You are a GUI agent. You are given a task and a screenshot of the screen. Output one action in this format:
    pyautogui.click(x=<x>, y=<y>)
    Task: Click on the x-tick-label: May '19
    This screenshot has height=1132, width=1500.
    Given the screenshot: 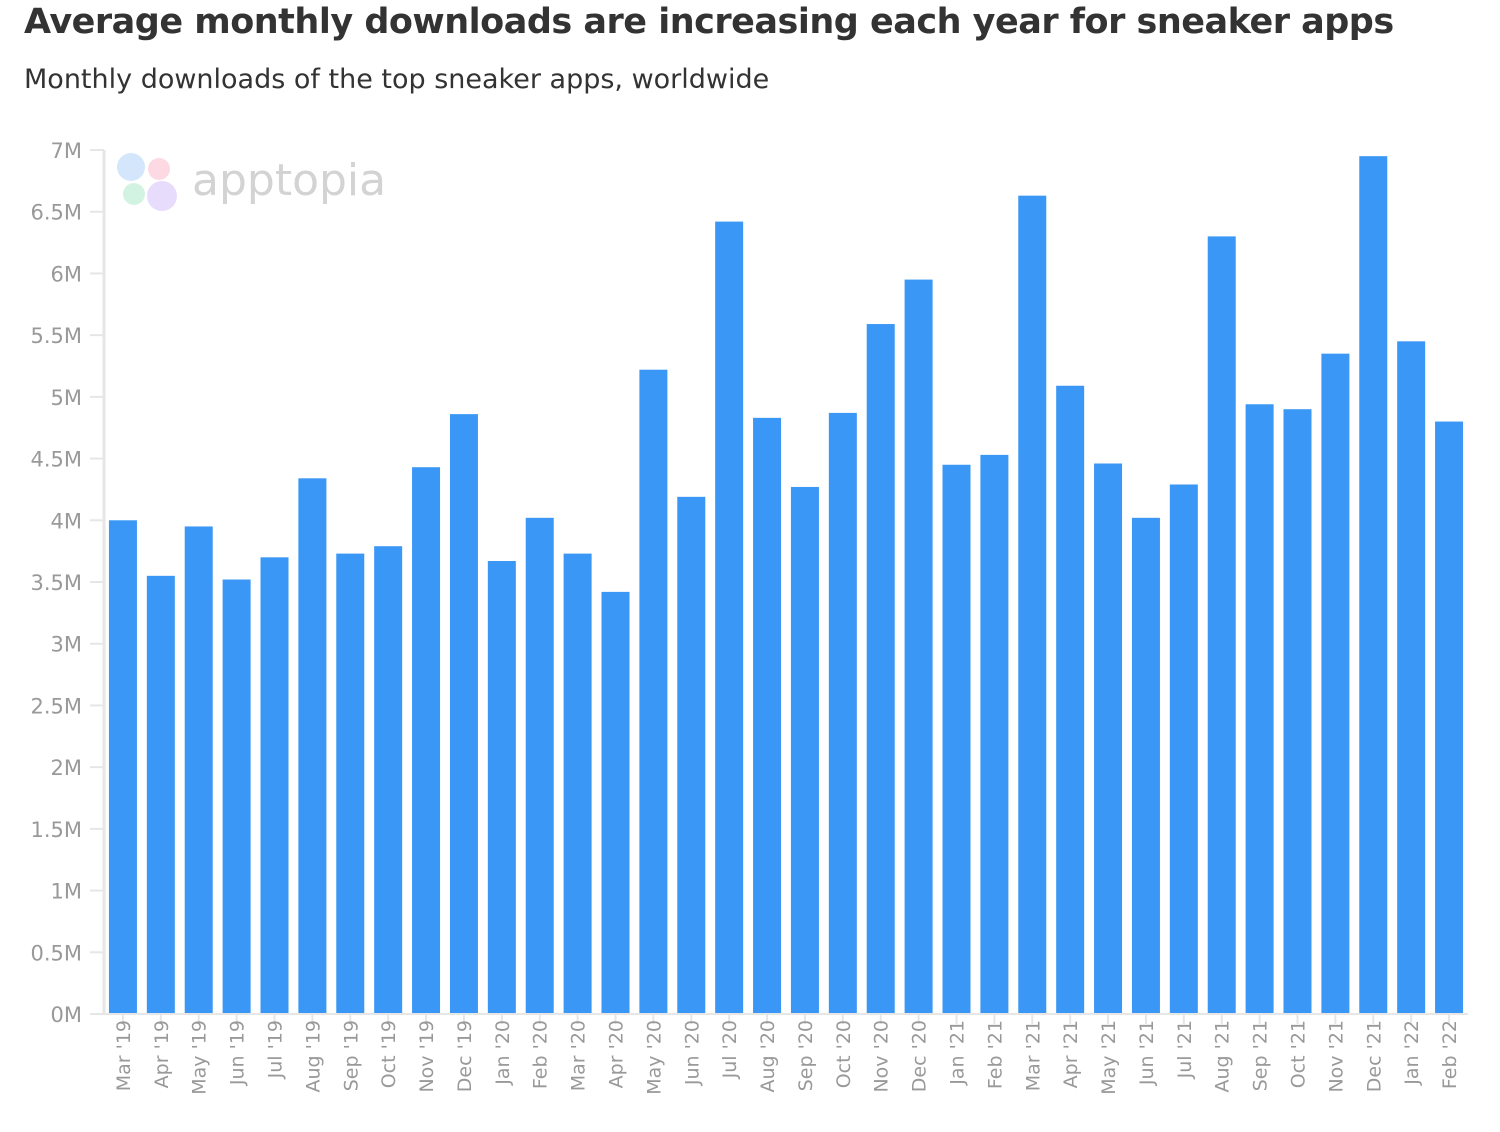 What is the action you would take?
    pyautogui.click(x=200, y=1057)
    